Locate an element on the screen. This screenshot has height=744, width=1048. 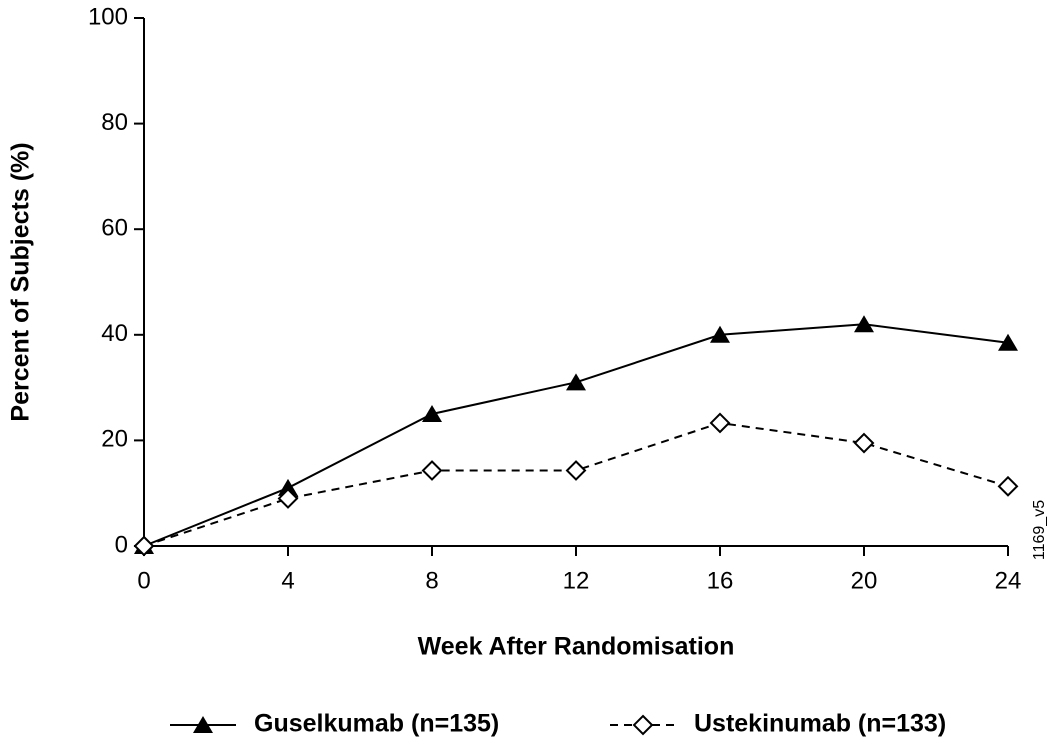
x-tick-label: 20 is located at coordinates (864, 580).